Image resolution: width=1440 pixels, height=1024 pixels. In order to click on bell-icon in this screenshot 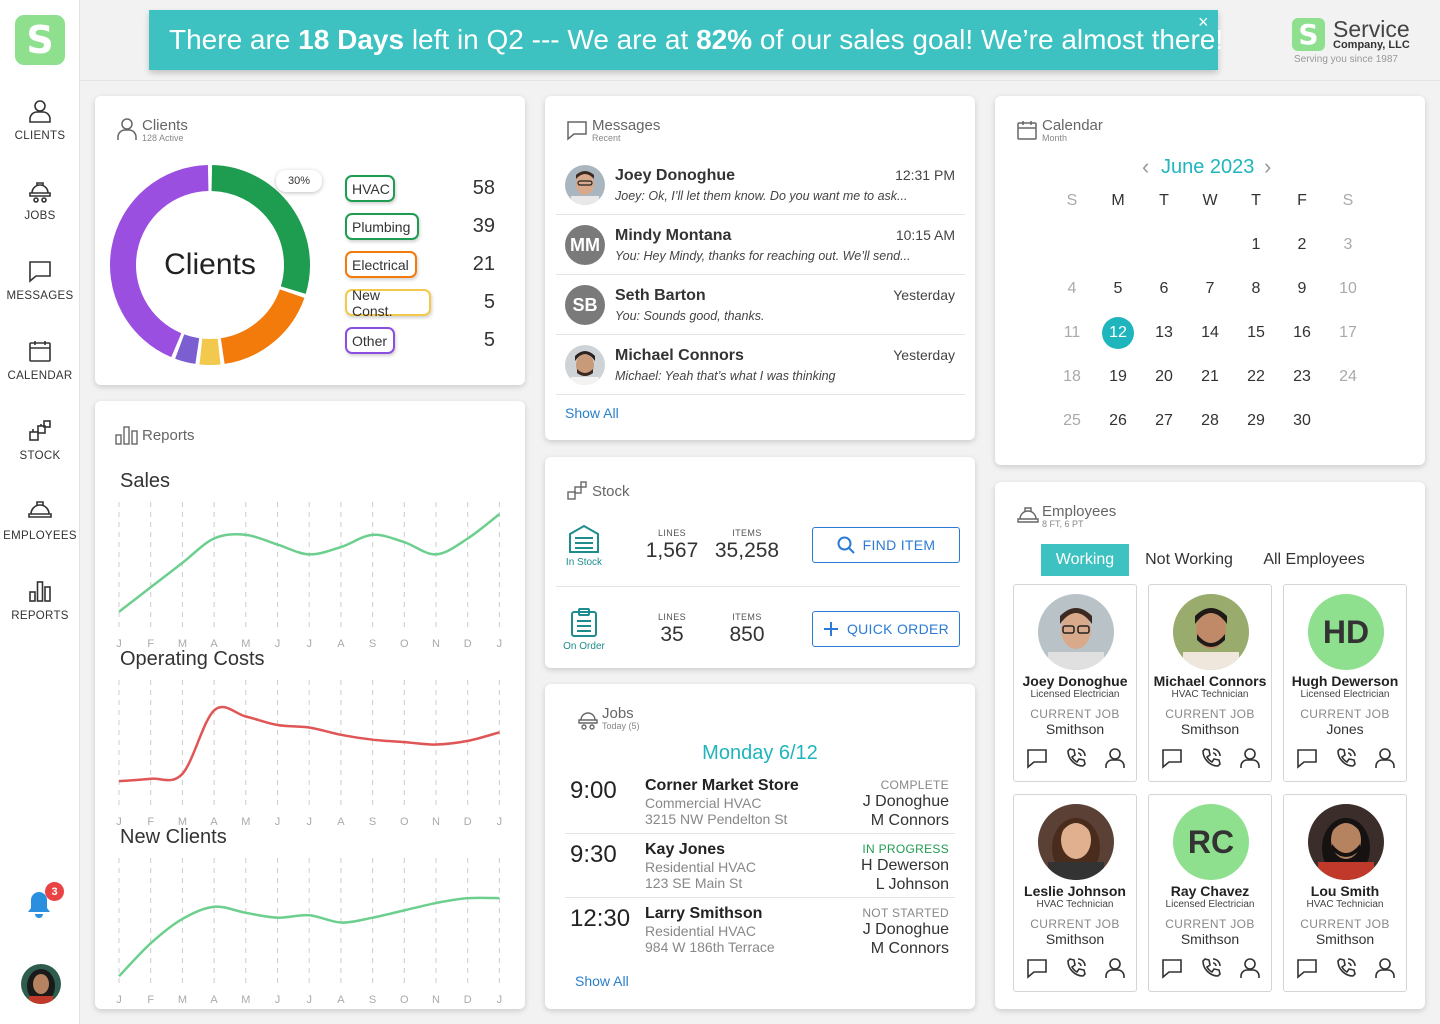, I will do `click(39, 905)`.